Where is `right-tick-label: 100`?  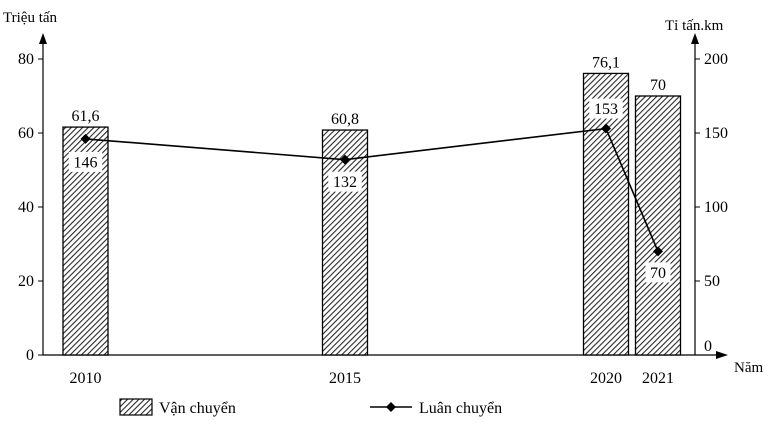 right-tick-label: 100 is located at coordinates (716, 207).